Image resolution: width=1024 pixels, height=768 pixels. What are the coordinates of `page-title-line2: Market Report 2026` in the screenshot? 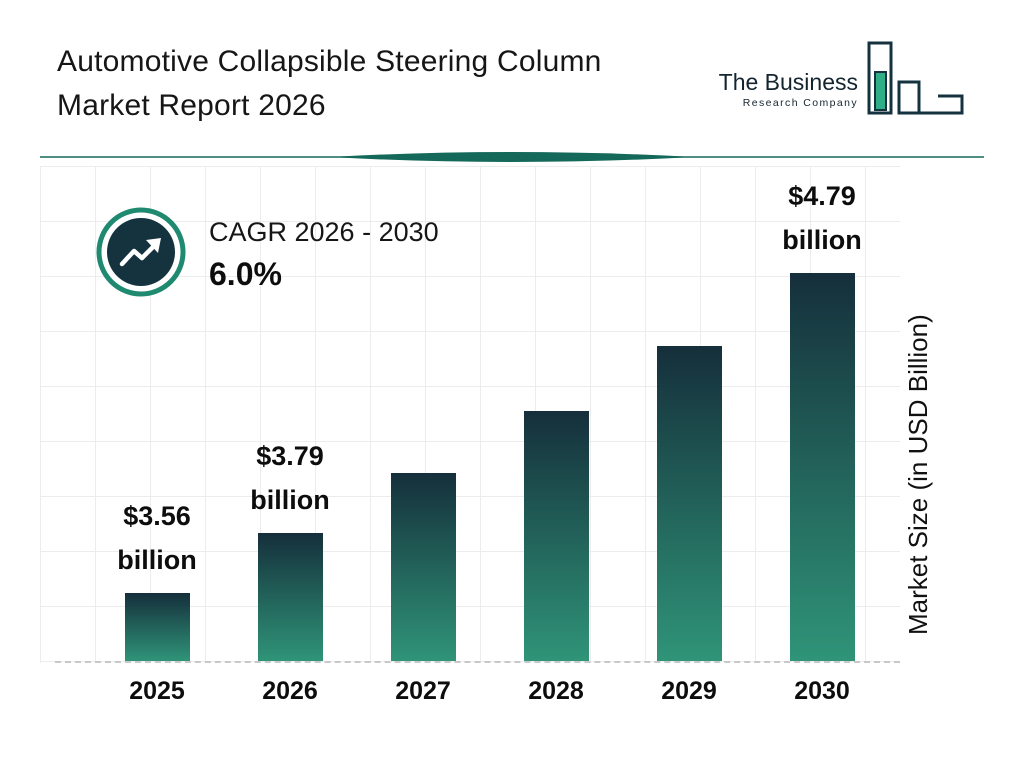 It's located at (191, 105).